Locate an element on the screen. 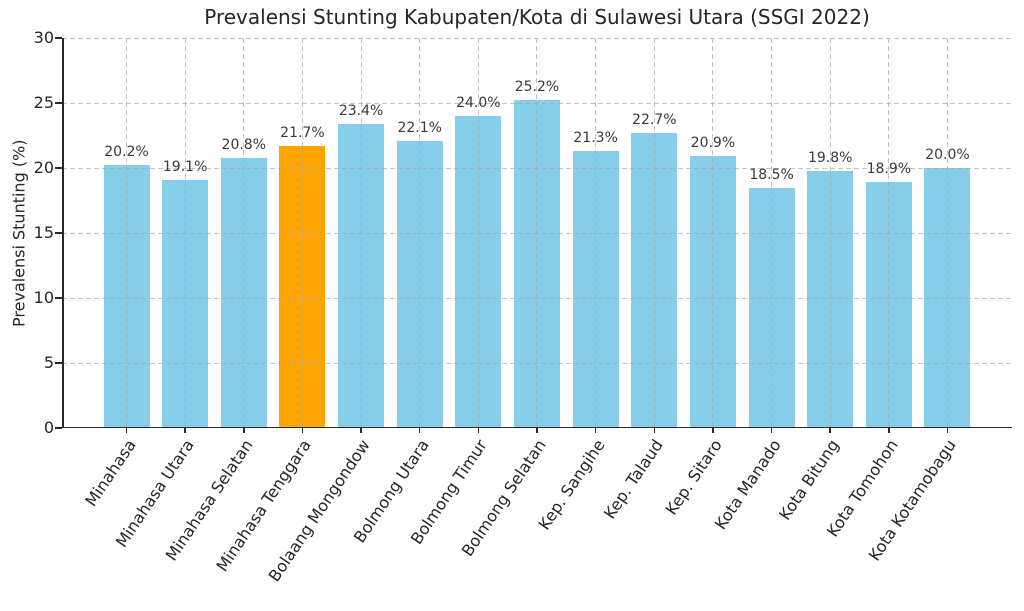  x-tick-label: Minahasa is located at coordinates (110, 473).